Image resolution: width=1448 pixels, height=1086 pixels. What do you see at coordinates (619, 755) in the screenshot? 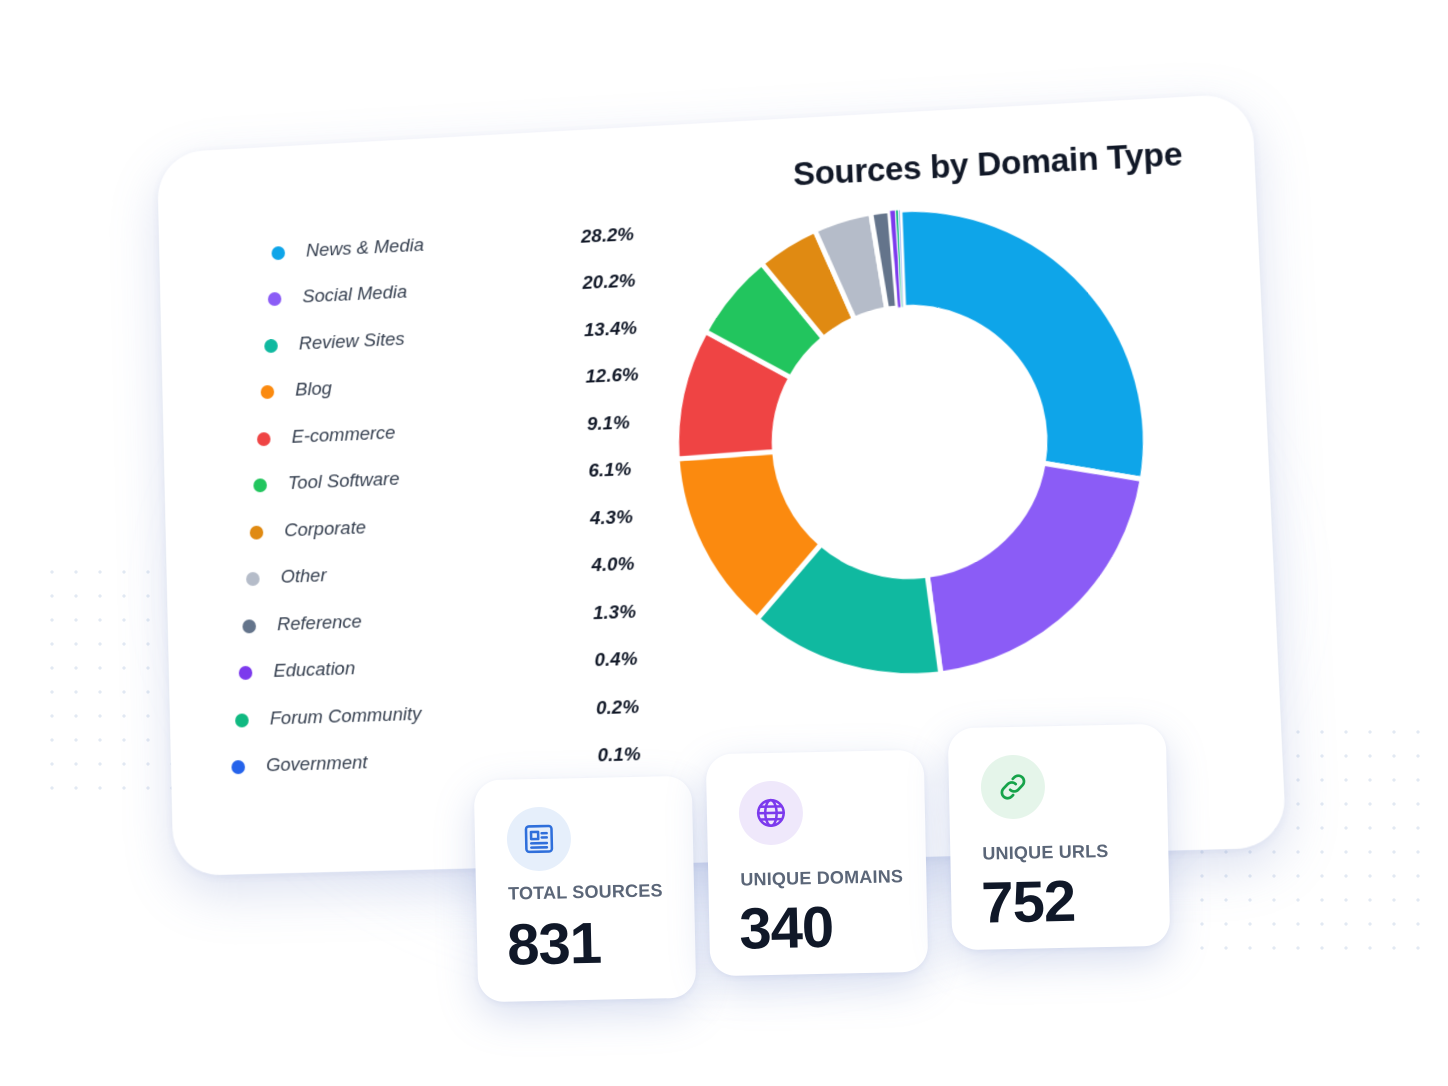
I see `legend-value: 0.1%` at bounding box center [619, 755].